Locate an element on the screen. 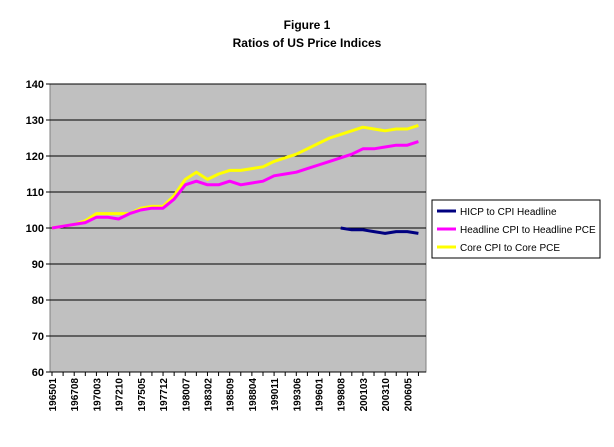  x-tick-label: 199011 is located at coordinates (275, 394).